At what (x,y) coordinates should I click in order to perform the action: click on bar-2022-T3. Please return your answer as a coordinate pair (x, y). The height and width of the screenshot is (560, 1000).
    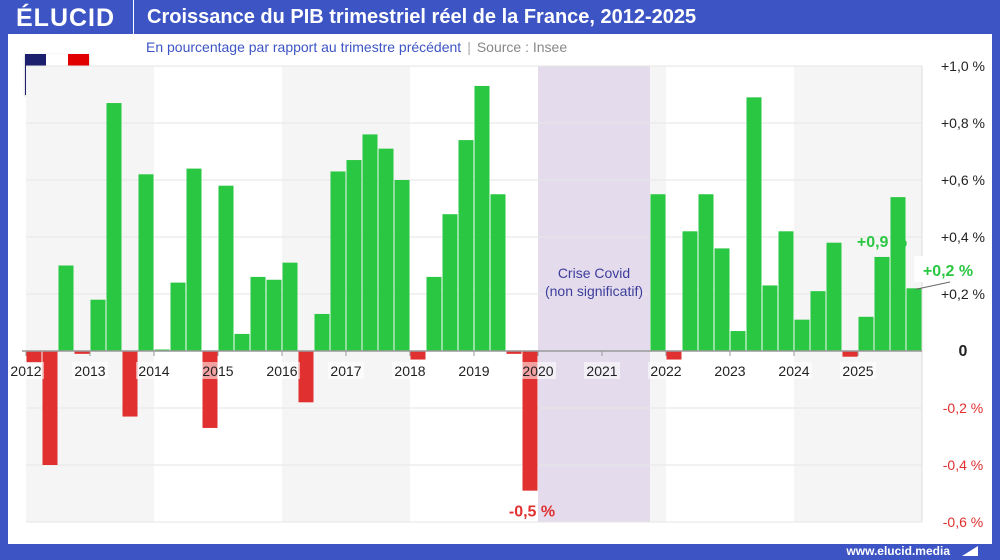
    Looking at the image, I should click on (706, 272).